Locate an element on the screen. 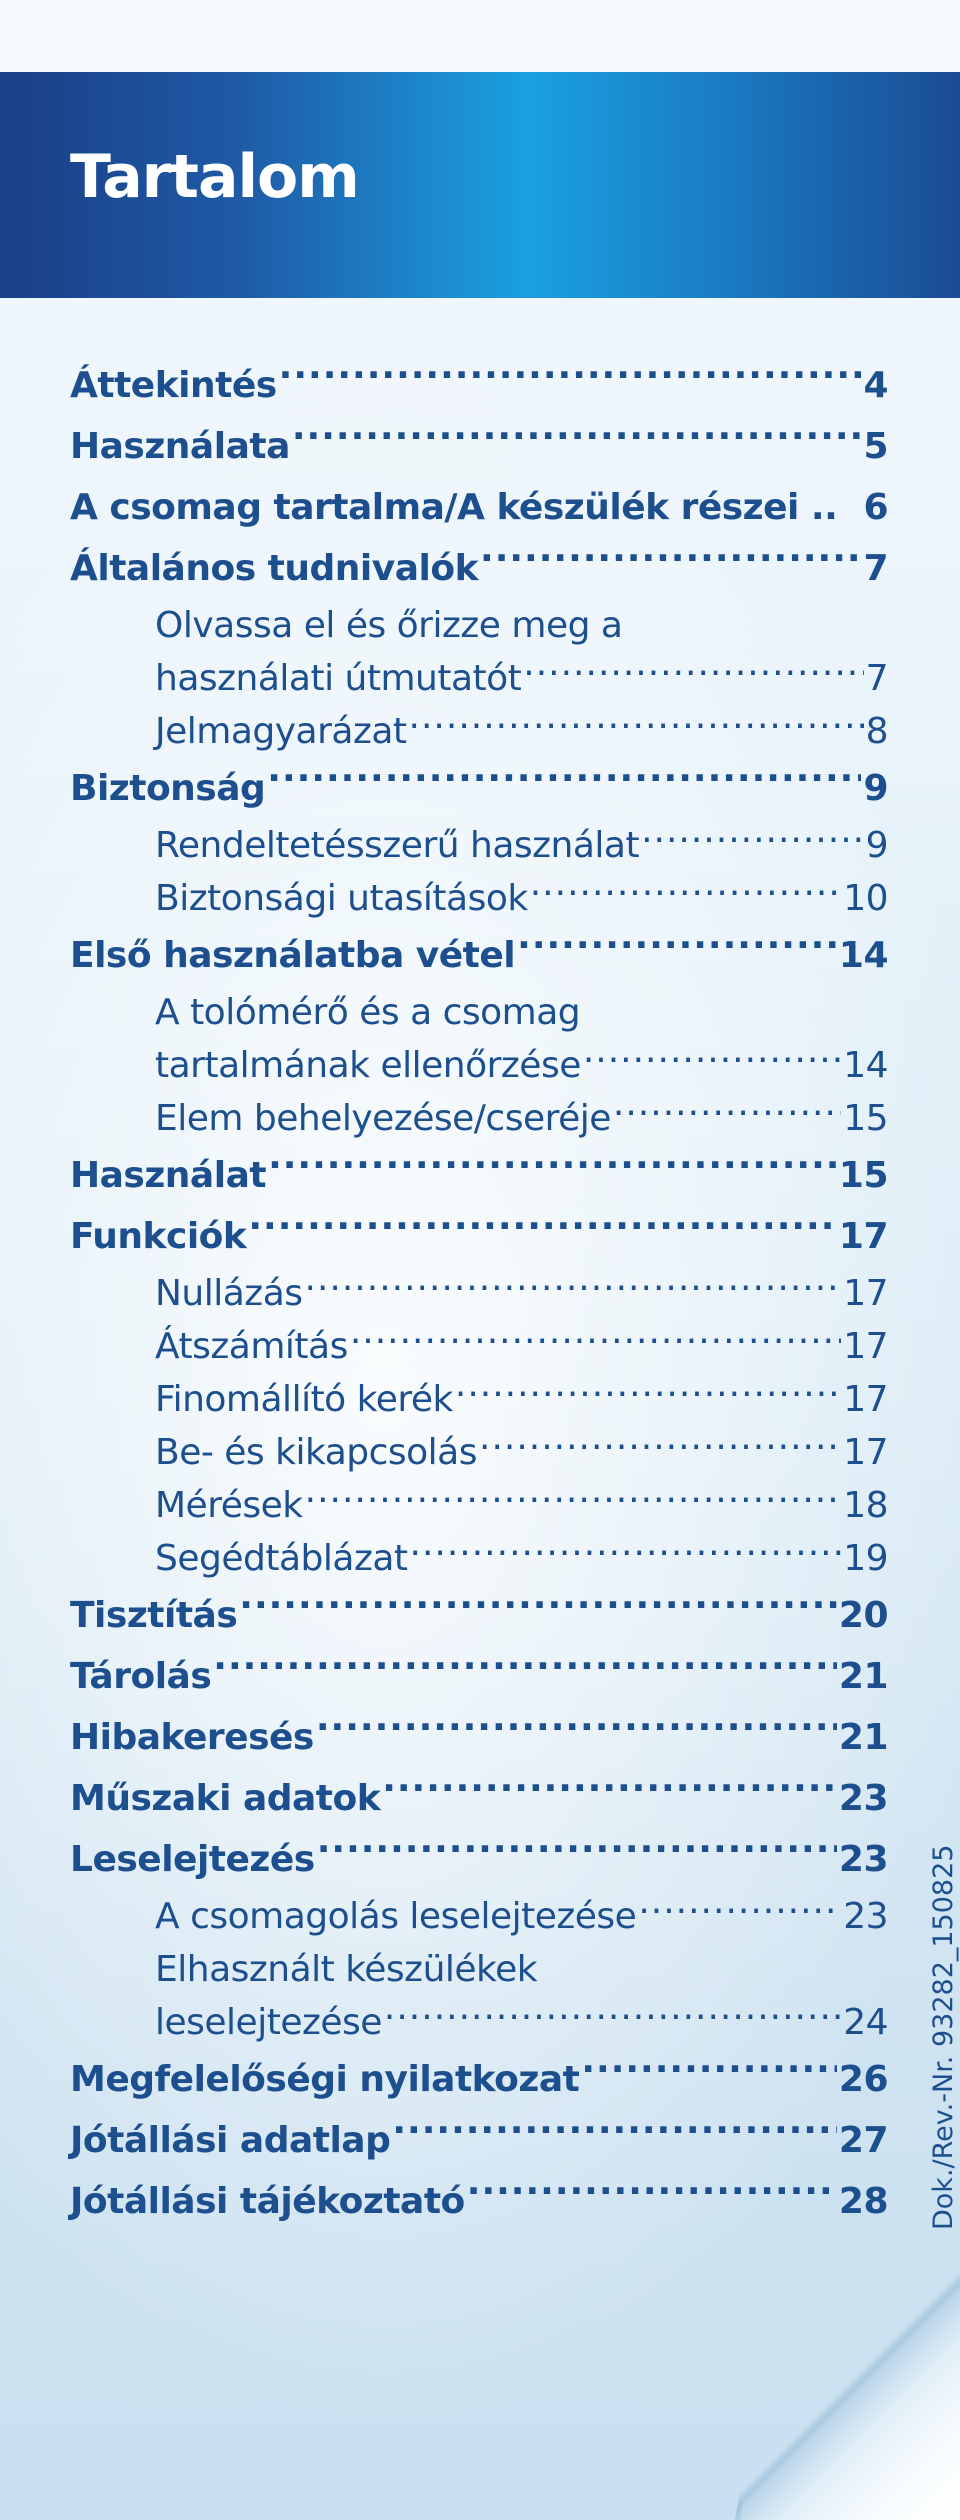 The image size is (960, 2520). toc-entry: Funkciók 17 is located at coordinates (479, 1236).